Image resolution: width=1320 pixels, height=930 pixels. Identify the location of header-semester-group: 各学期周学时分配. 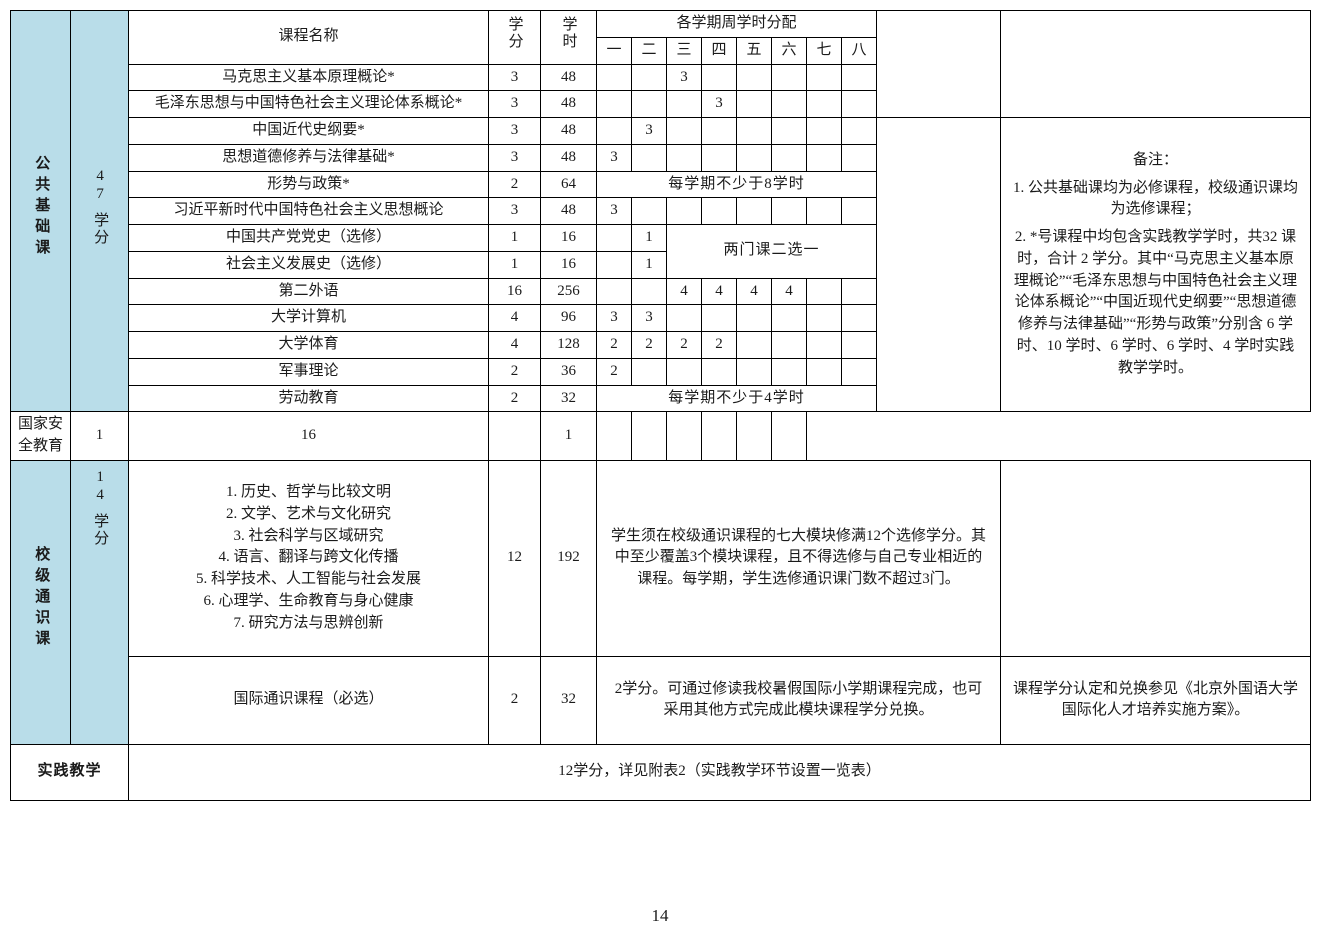
(736, 24).